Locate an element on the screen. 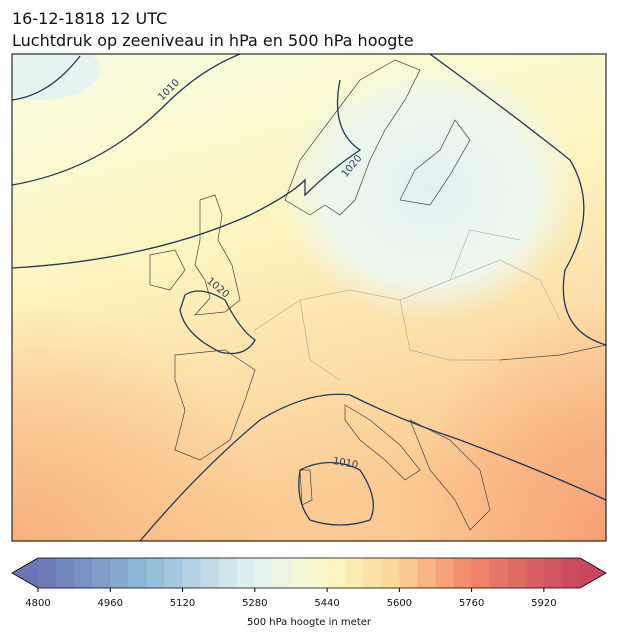 The height and width of the screenshot is (639, 618). colorbar-outline is located at coordinates (309, 573).